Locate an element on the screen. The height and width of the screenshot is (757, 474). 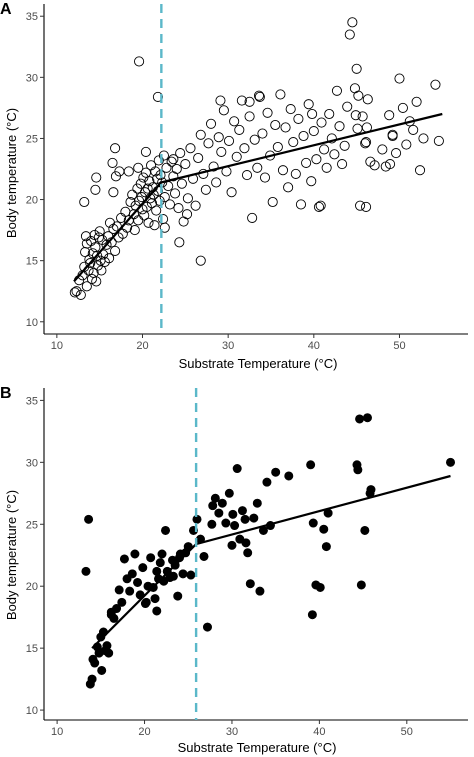
panel-b-y-tick-label: 10 is located at coordinates (32, 711).